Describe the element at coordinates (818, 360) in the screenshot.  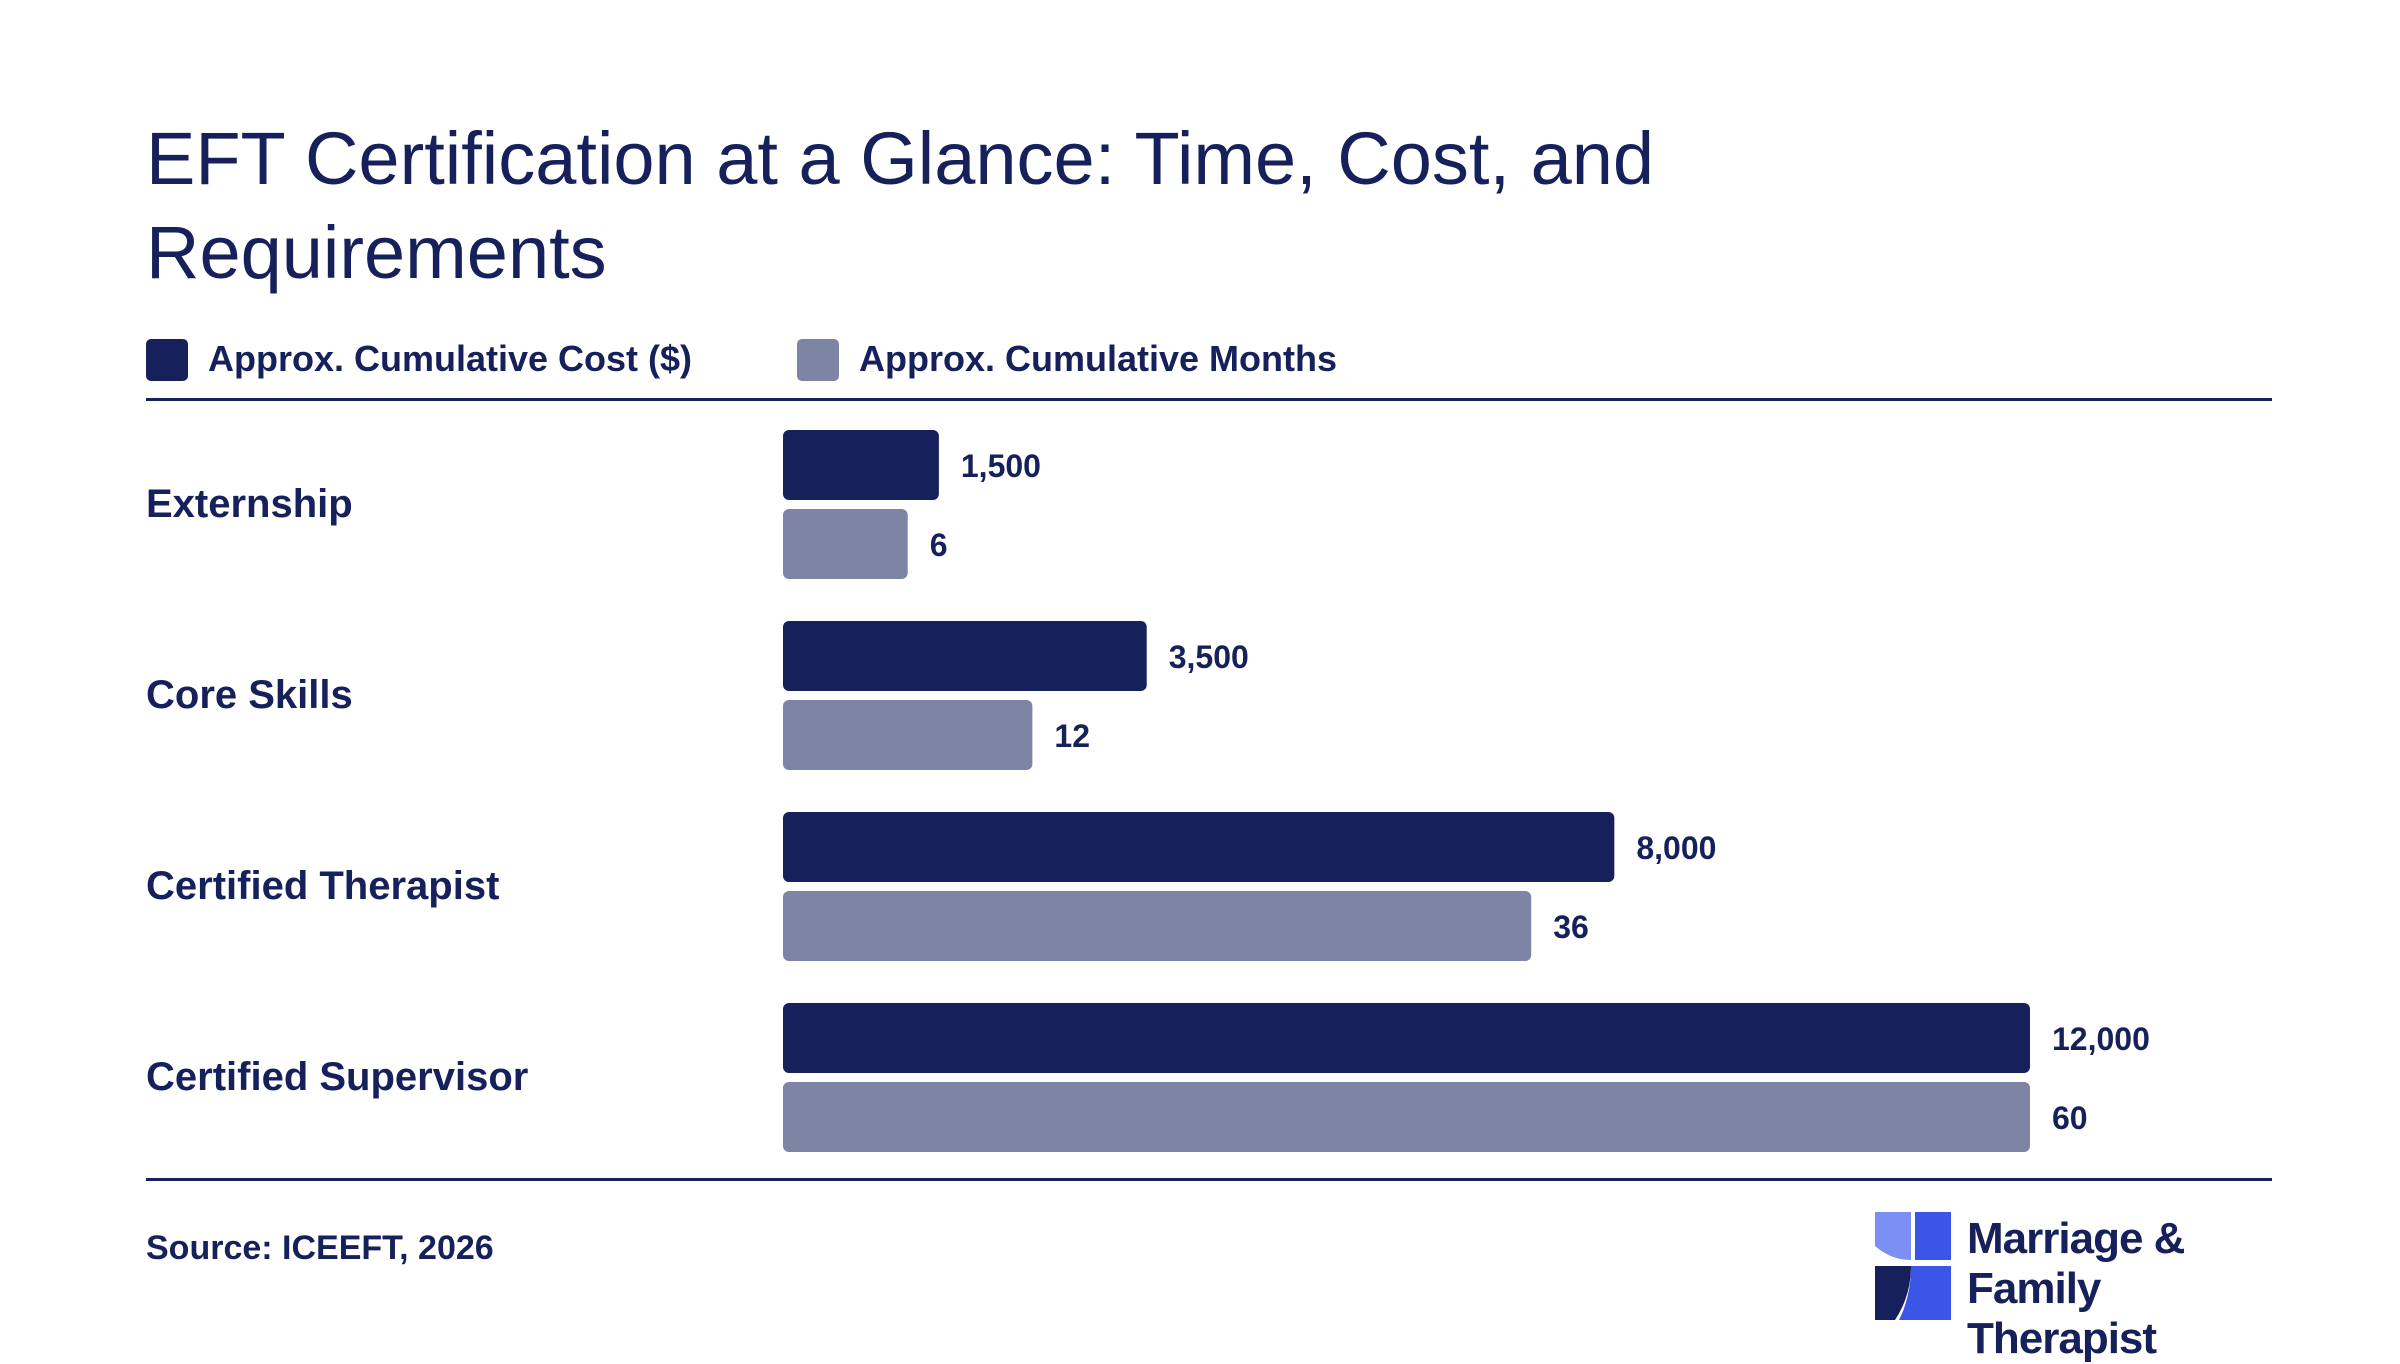
I see `legend-swatch-months` at that location.